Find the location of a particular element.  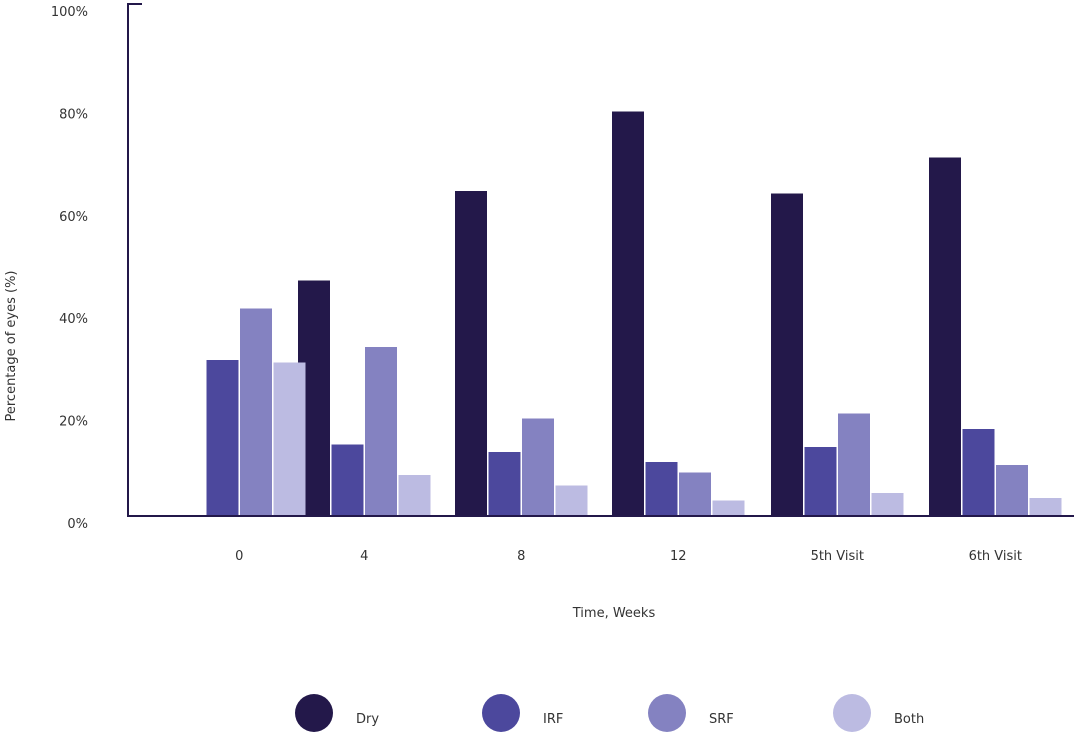

x-tick-label: 12 is located at coordinates (678, 556).